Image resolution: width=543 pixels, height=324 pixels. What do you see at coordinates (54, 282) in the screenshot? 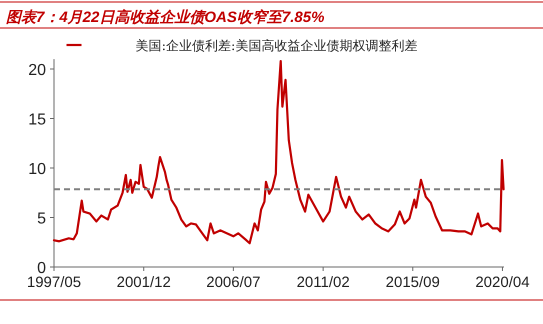
I see `x-tick-label: 1997/05` at bounding box center [54, 282].